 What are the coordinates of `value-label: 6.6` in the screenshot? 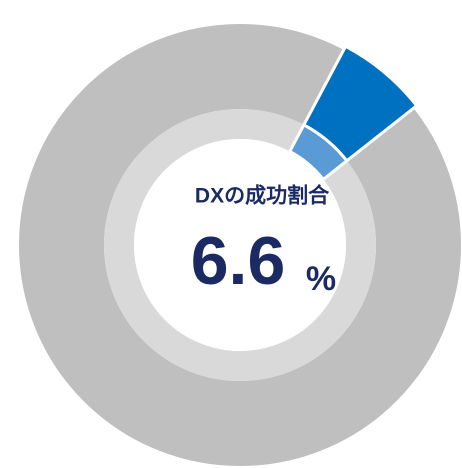 It's located at (238, 261).